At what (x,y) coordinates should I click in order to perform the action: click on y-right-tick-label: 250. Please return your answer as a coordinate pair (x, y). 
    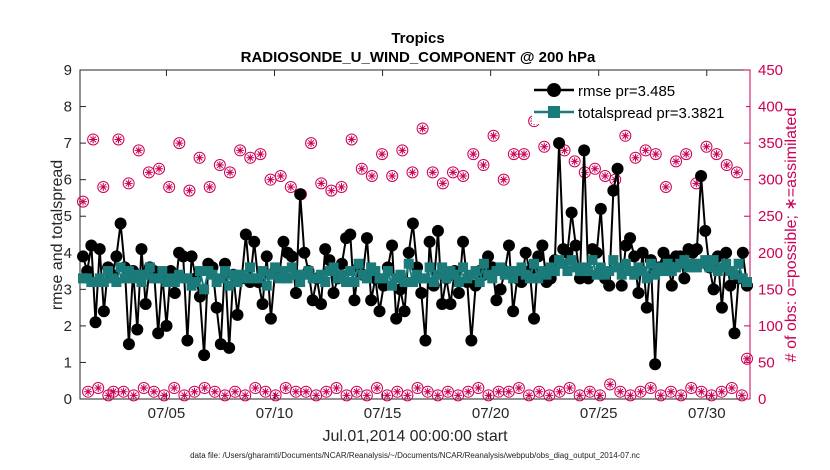
    Looking at the image, I should click on (770, 216).